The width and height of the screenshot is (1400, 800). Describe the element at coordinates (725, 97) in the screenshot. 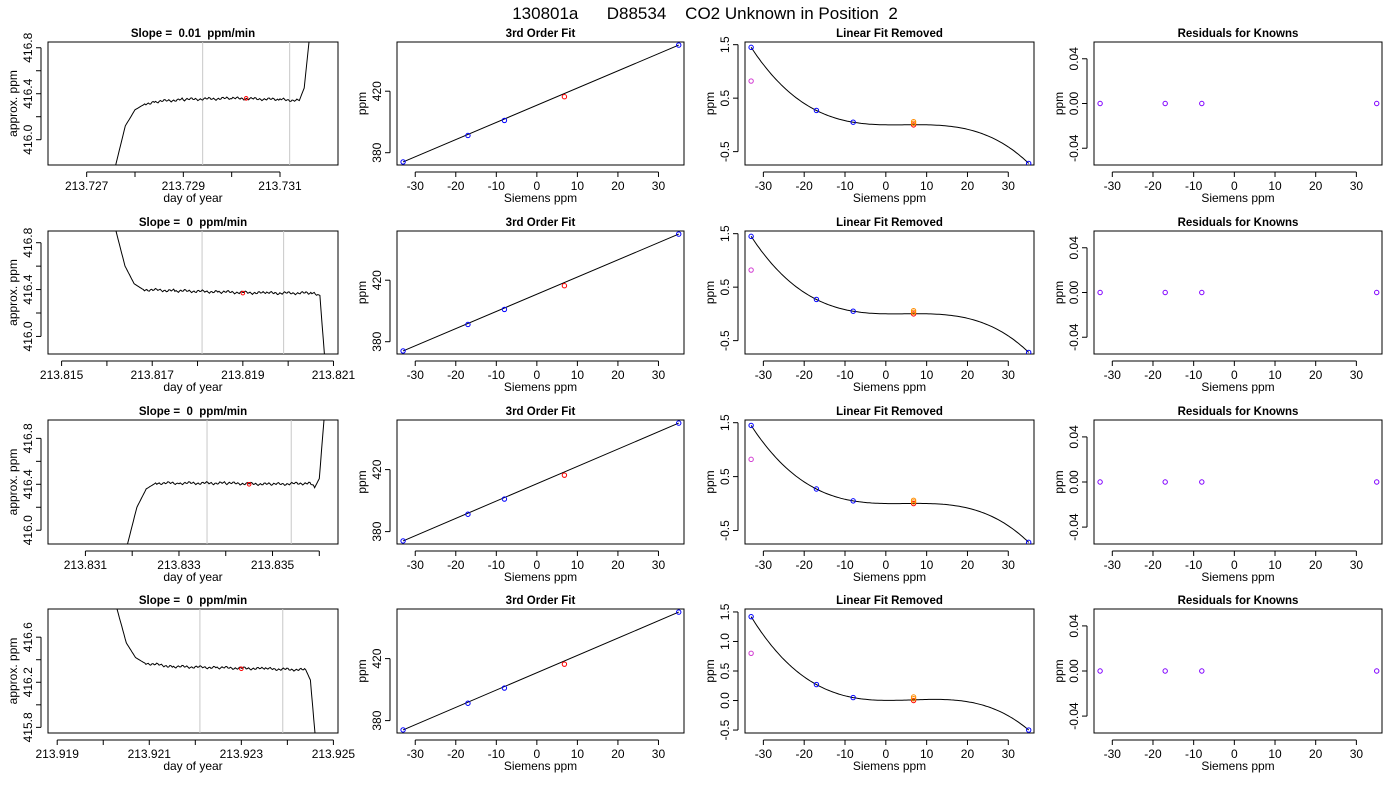

I see `y-tick-label: 0.5` at that location.